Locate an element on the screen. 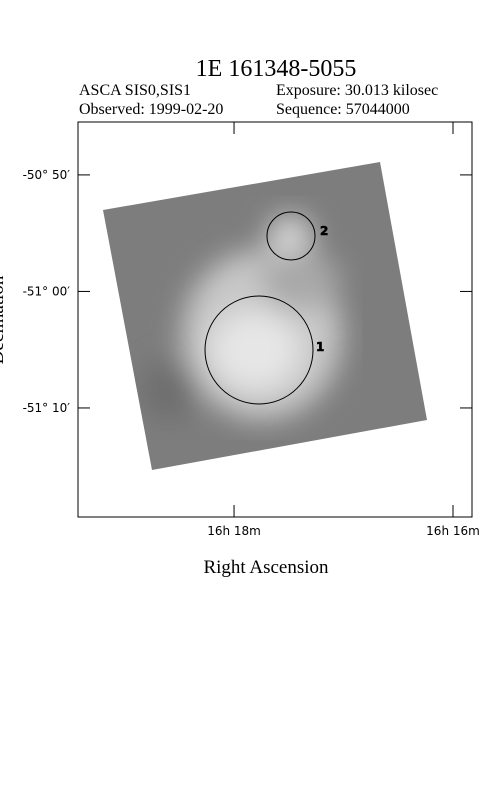  region-label: 2 is located at coordinates (324, 231).